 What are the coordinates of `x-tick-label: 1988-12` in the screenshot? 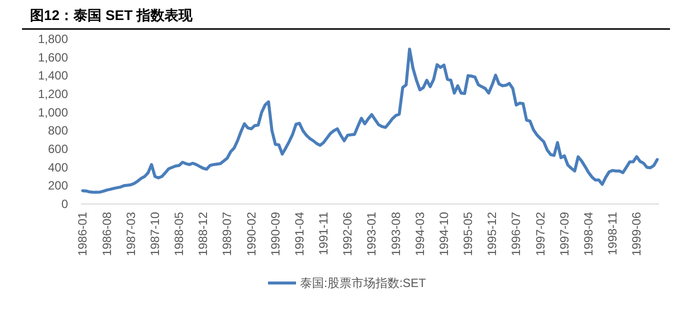 It's located at (203, 234).